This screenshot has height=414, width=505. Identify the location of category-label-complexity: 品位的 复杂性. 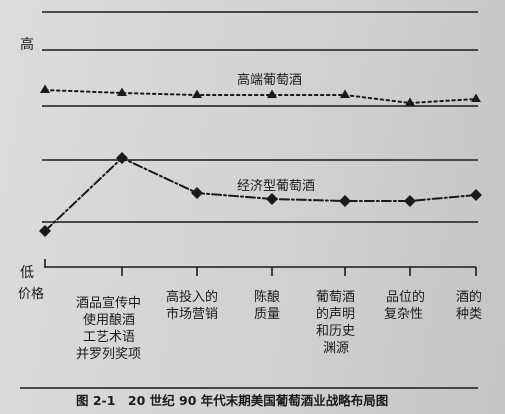
(406, 305).